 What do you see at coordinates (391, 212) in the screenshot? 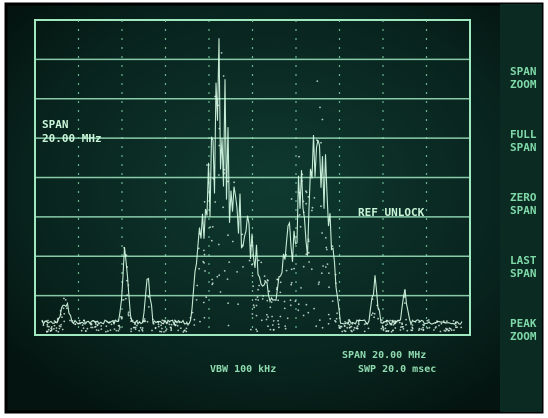
I see `status: REF UNLOCK` at bounding box center [391, 212].